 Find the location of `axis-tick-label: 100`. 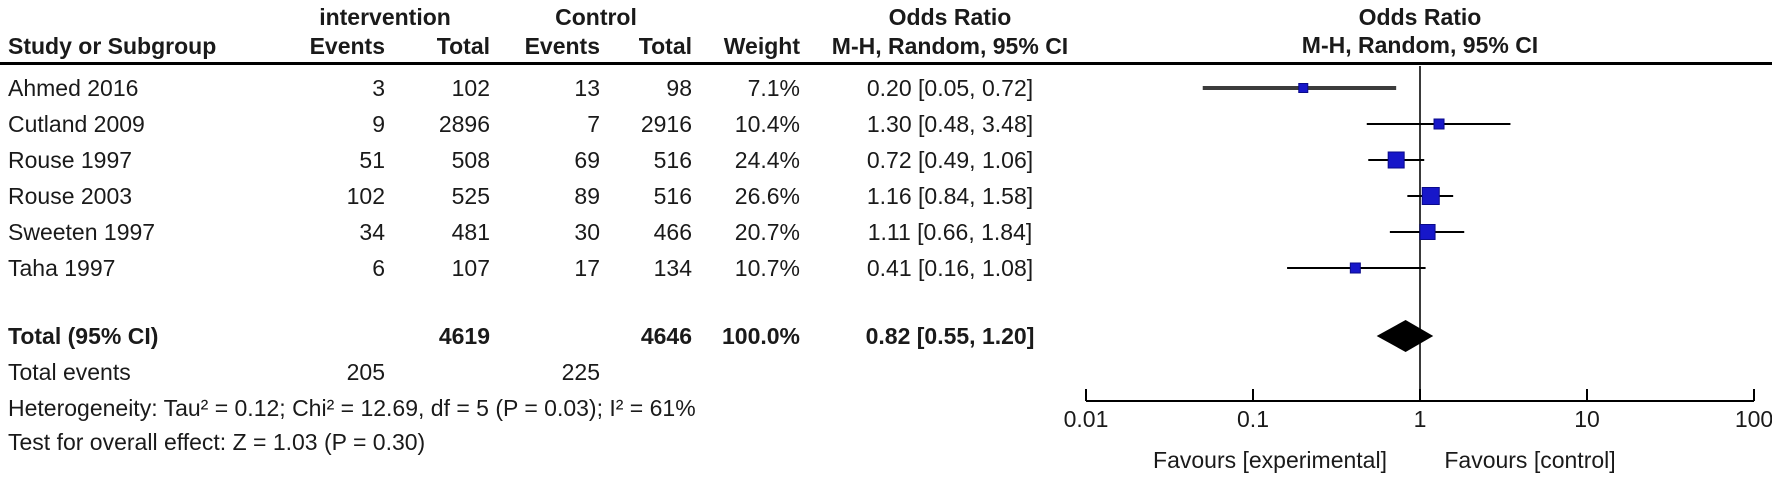

axis-tick-label: 100 is located at coordinates (1753, 419).